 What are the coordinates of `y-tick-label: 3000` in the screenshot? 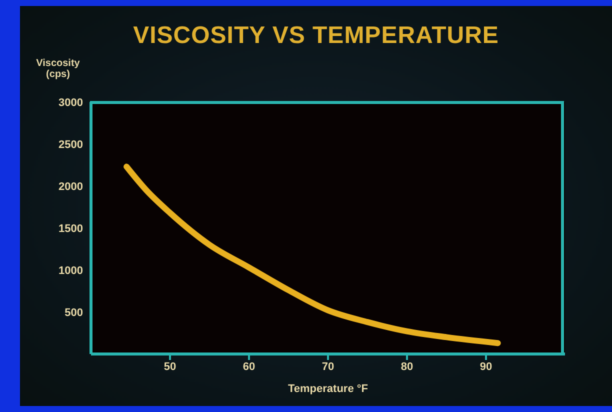 It's located at (70, 102).